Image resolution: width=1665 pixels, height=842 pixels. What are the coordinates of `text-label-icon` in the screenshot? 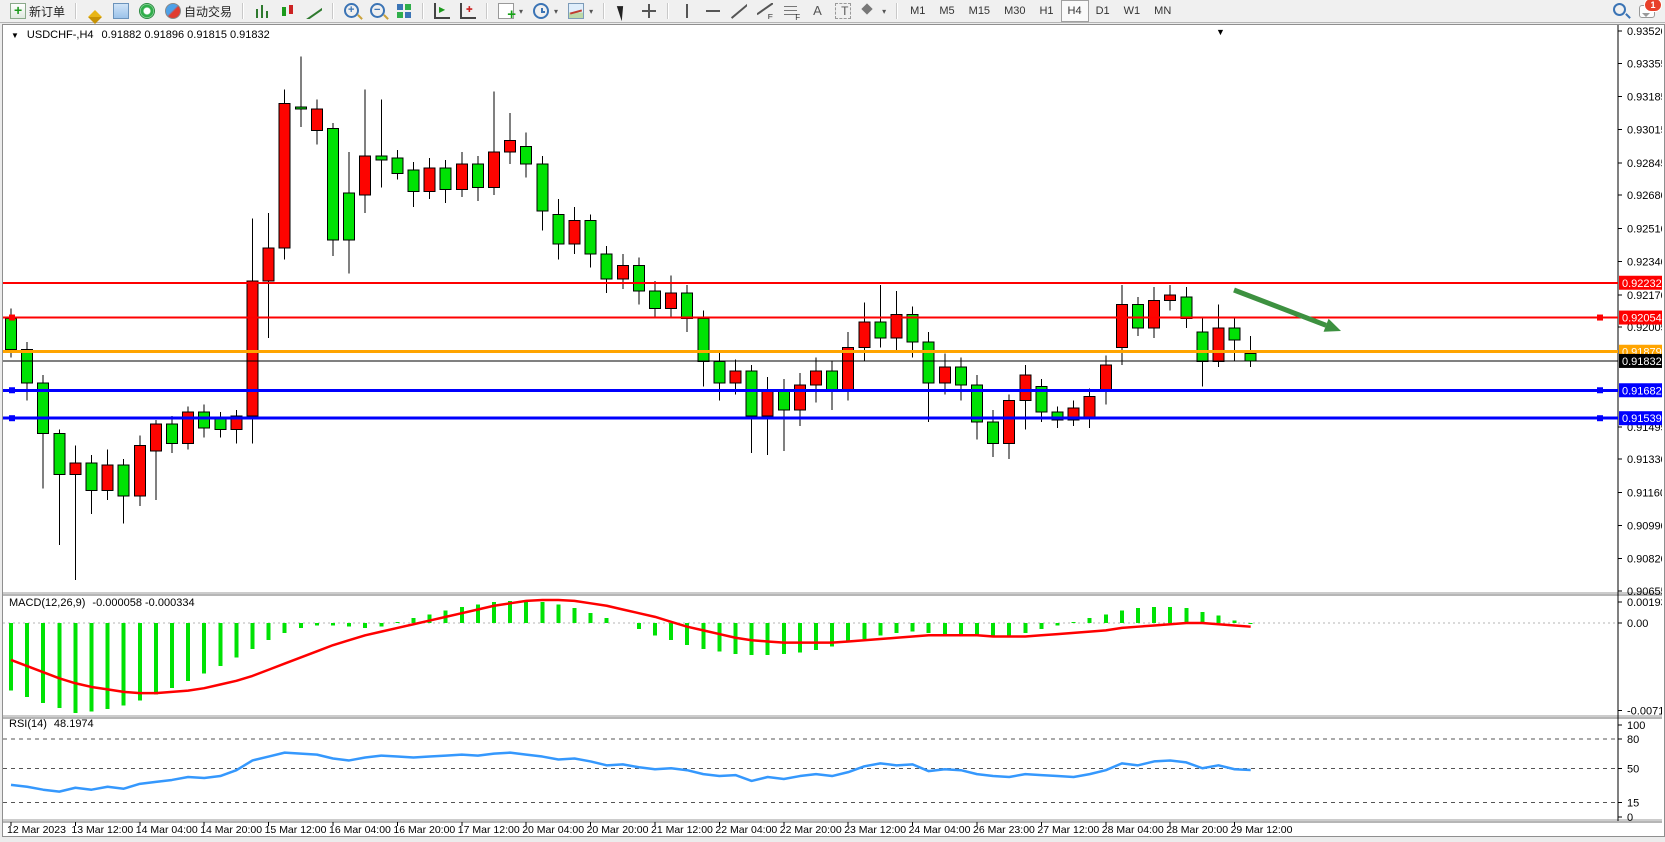 It's located at (843, 11).